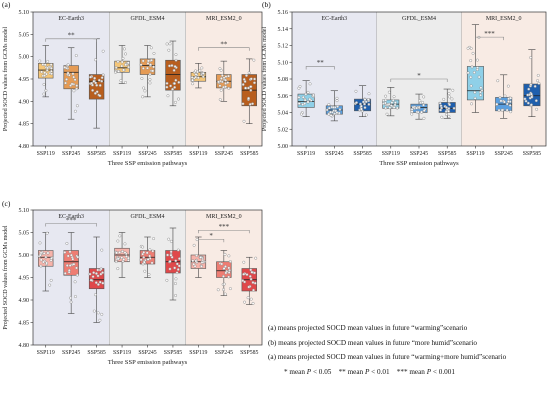 Image resolution: width=553 pixels, height=403 pixels. I want to click on y-tick-label: 4.80, so click(24, 346).